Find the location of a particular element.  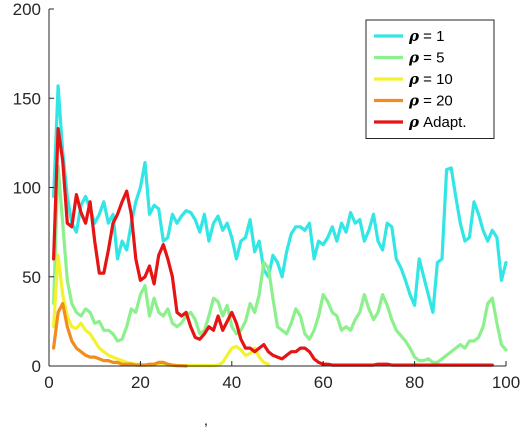

x-tick-label: 40 is located at coordinates (231, 382).